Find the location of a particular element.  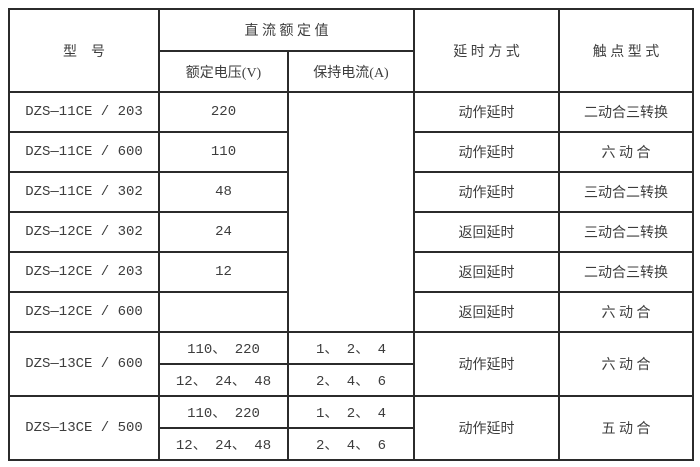

model-cell: DZS—12CE / 203 is located at coordinates (84, 272).